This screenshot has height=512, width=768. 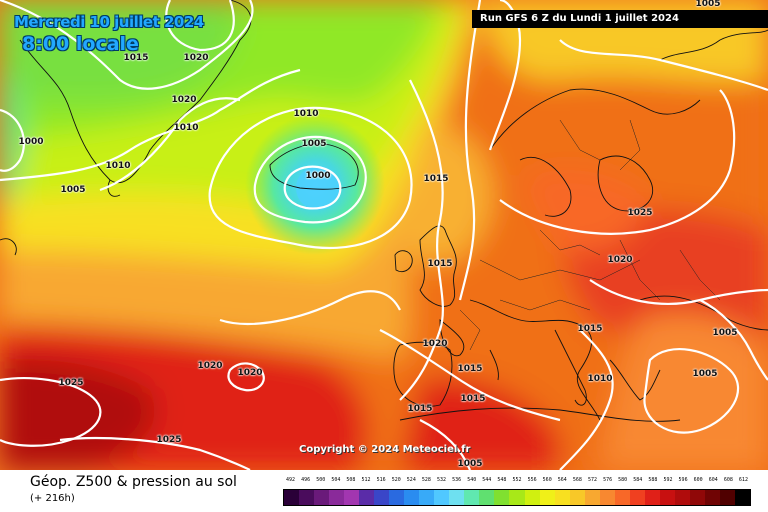 I want to click on scale-label: 548, so click(x=502, y=480).